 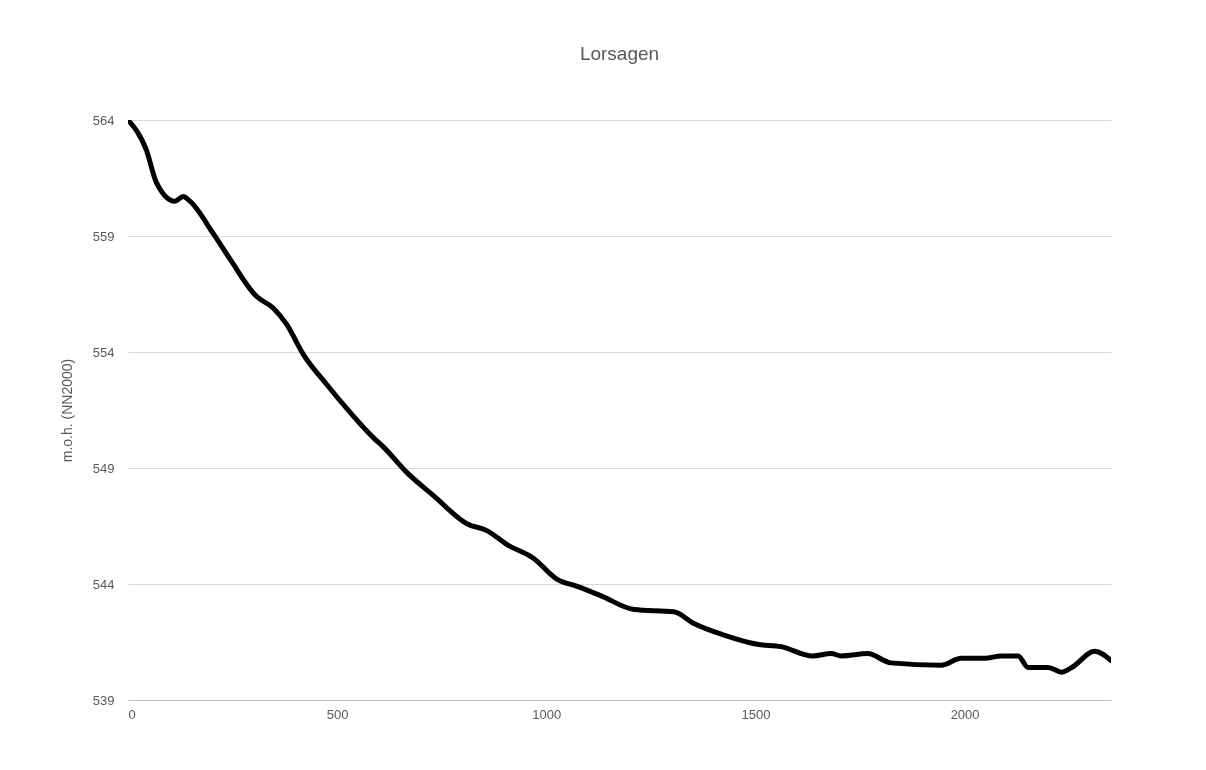 What do you see at coordinates (103, 700) in the screenshot?
I see `y-tick-label: 539` at bounding box center [103, 700].